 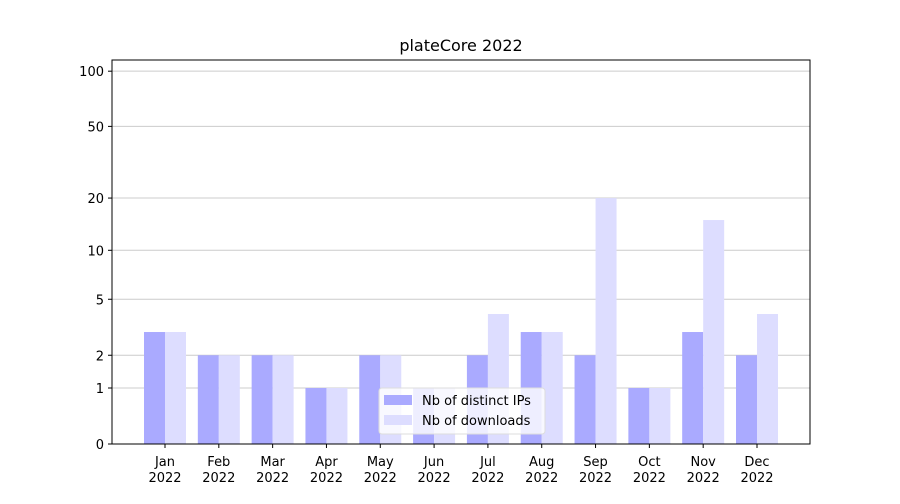 What do you see at coordinates (649, 470) in the screenshot?
I see `x-tick-label: Oct 2022` at bounding box center [649, 470].